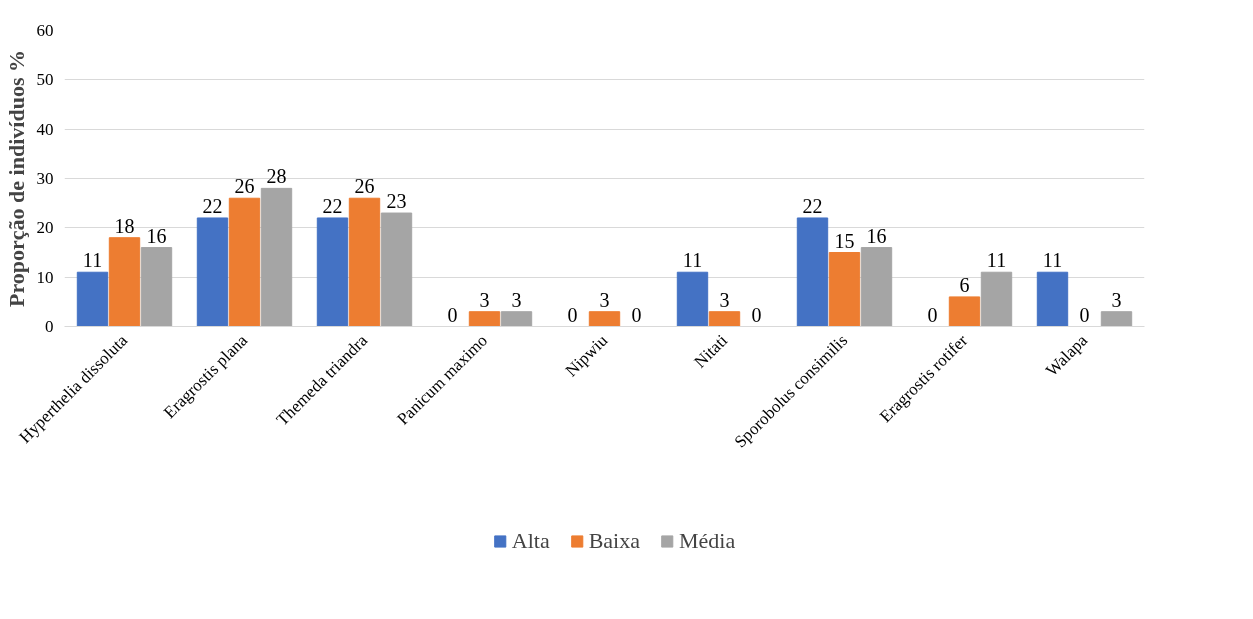  Describe the element at coordinates (45, 80) in the screenshot. I see `y-tick-label: 50` at that location.